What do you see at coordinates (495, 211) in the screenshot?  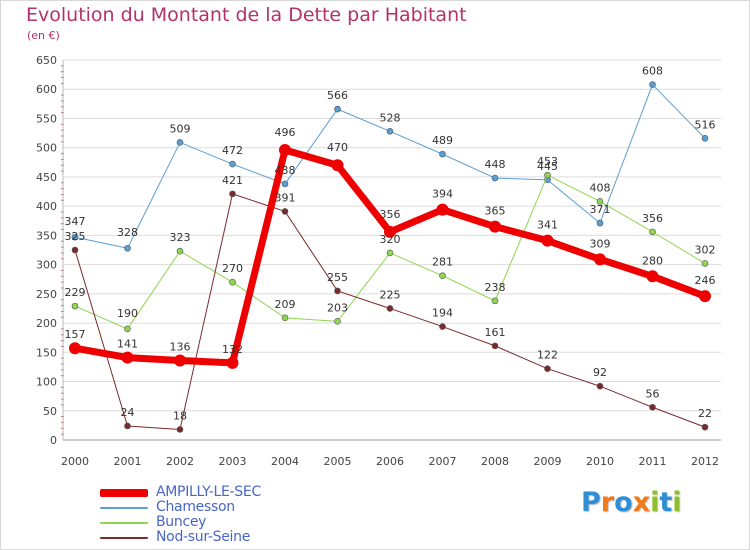 I see `data-label: 365` at bounding box center [495, 211].